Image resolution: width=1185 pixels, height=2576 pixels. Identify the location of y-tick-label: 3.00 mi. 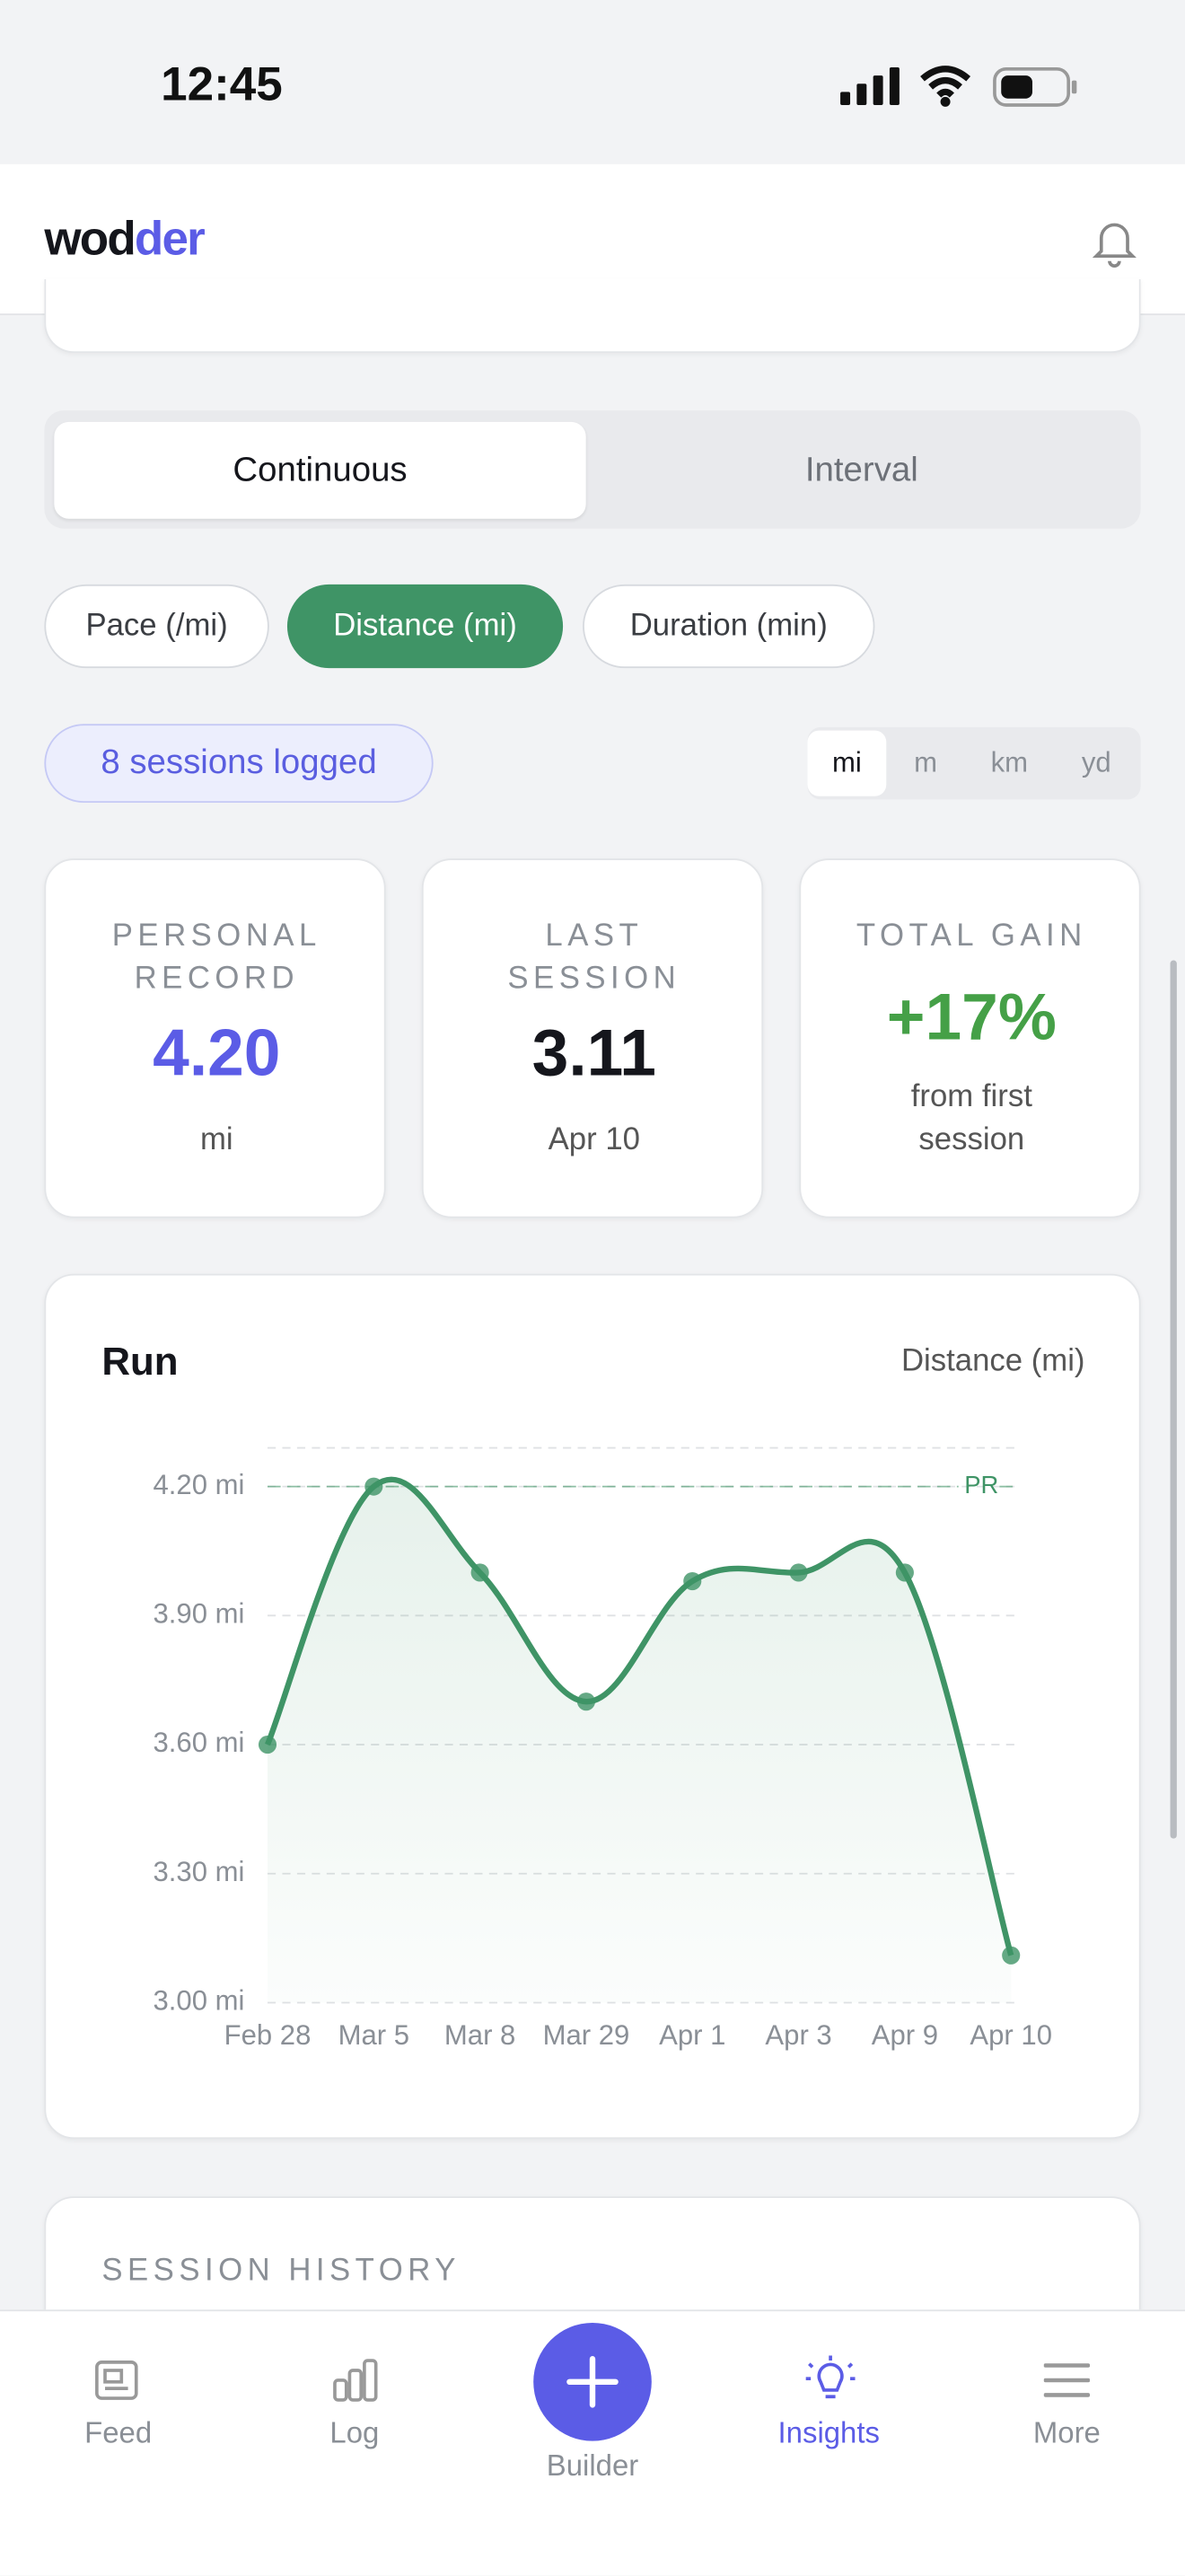
(198, 2001).